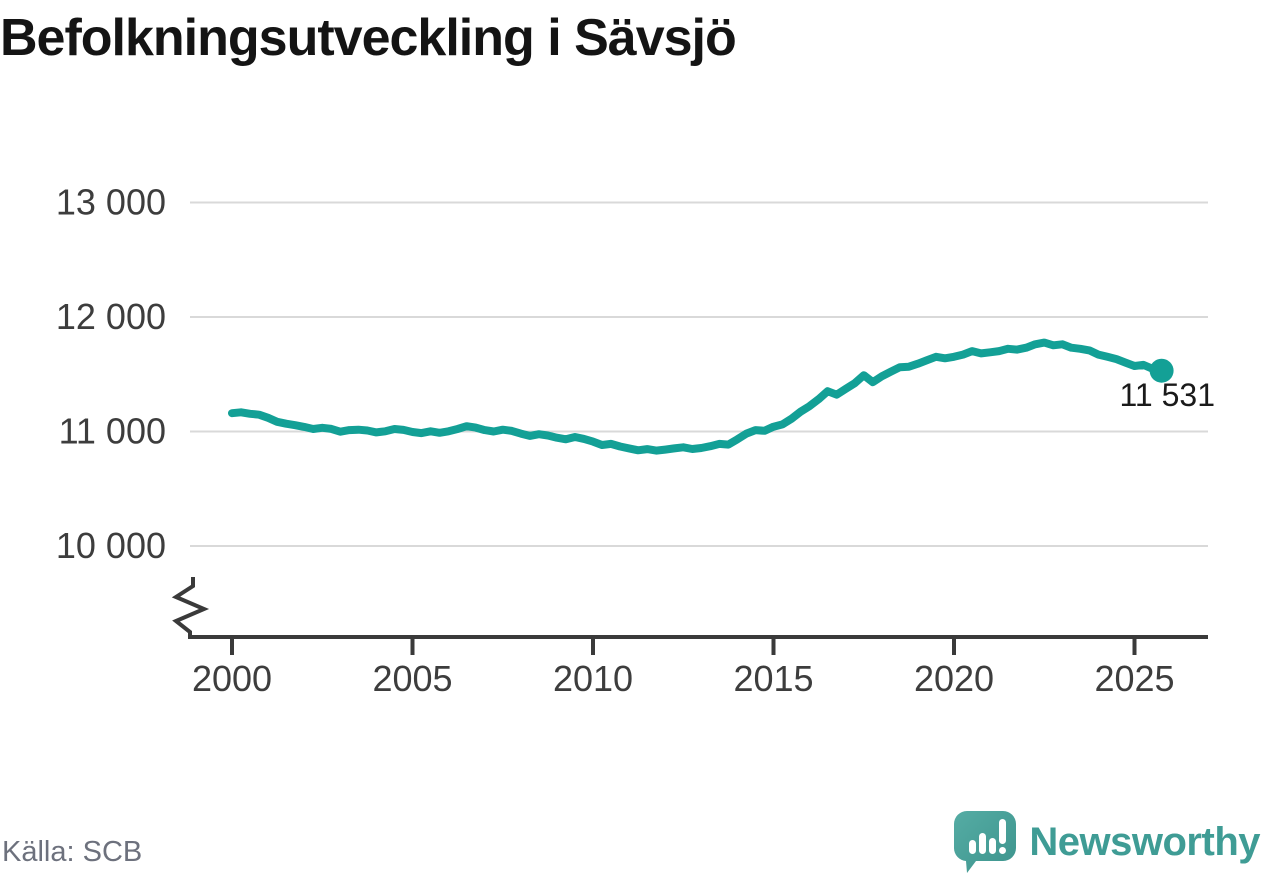  Describe the element at coordinates (1003, 850) in the screenshot. I see `exclamation-dot-icon` at that location.